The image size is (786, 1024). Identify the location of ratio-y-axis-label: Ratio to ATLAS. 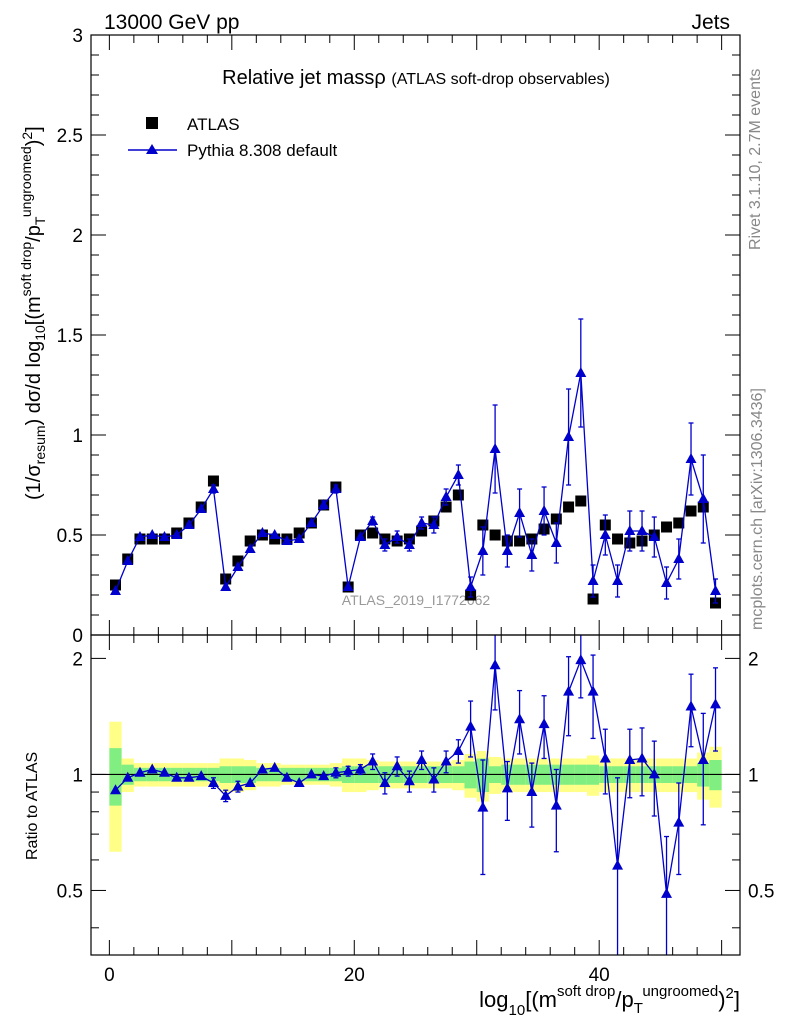
(32, 806).